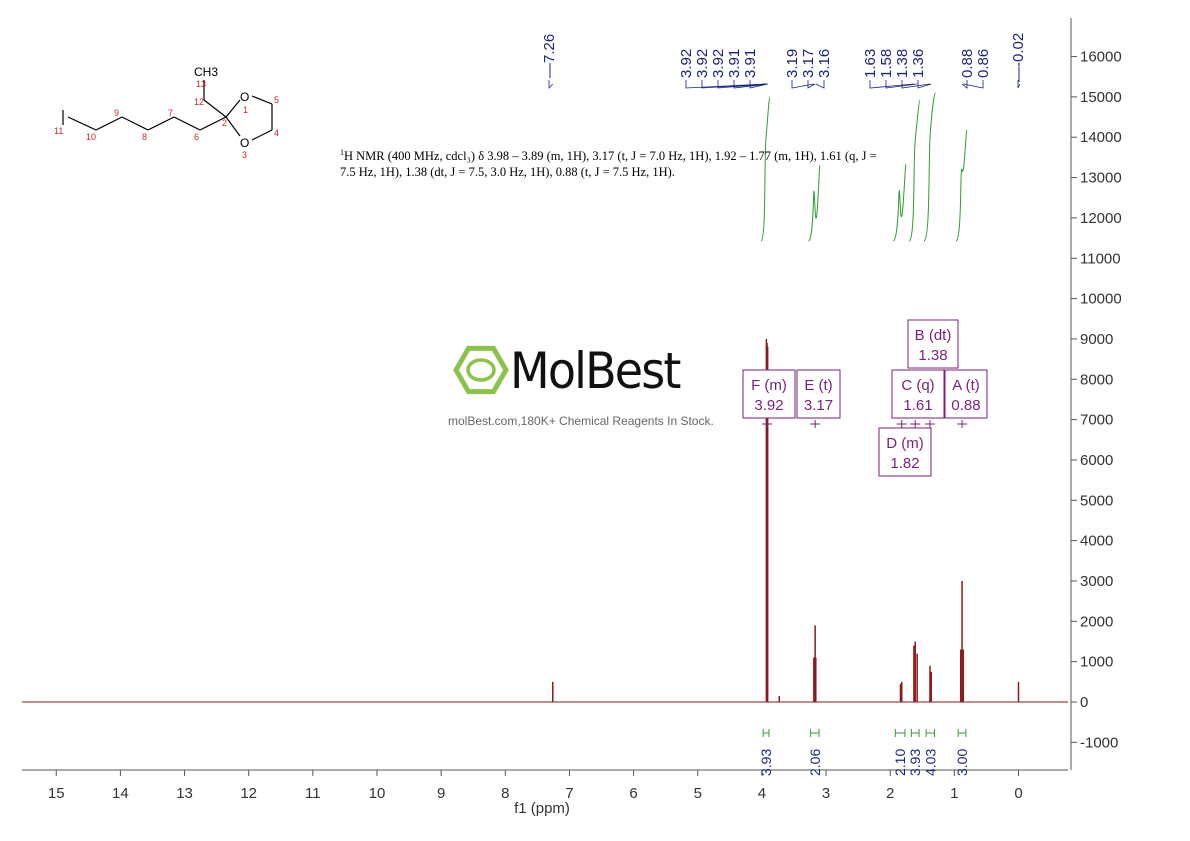 The image size is (1190, 841). Describe the element at coordinates (481, 370) in the screenshot. I see `molbest-logo-icon` at that location.